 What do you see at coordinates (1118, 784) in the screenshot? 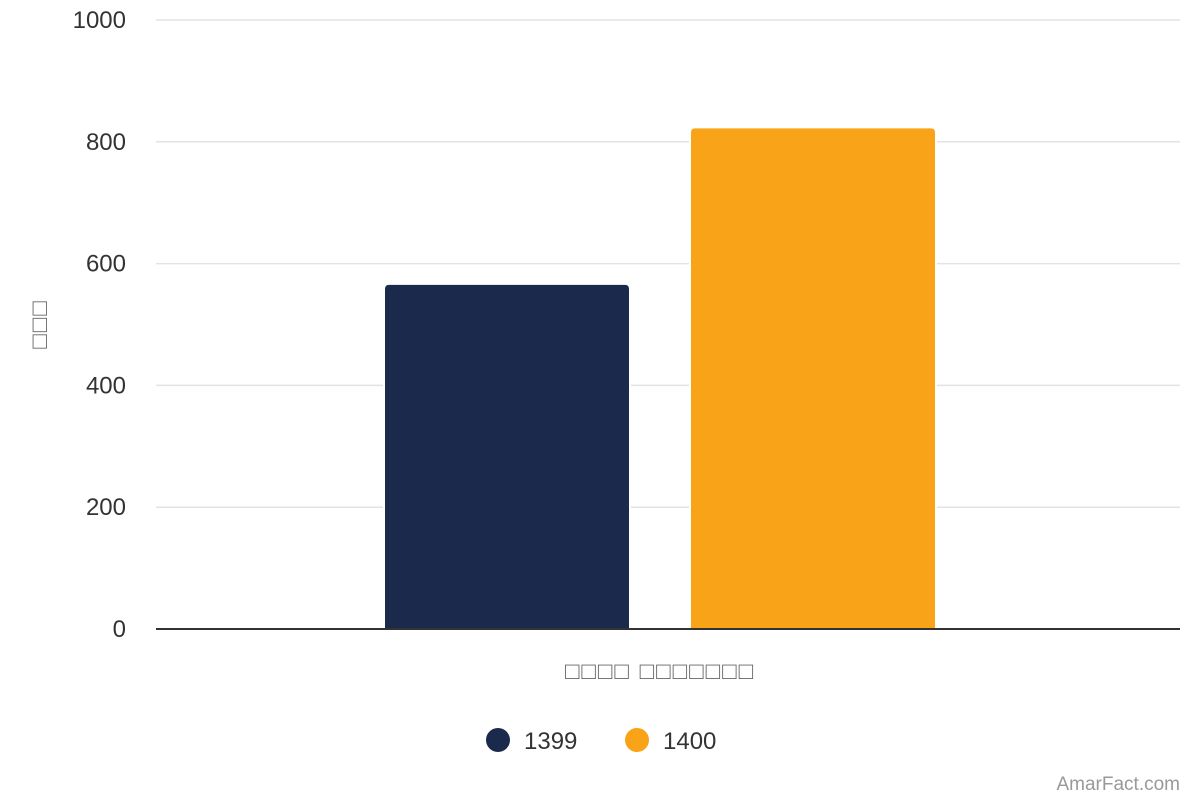
I see `watermark-text: AmarFact.com` at bounding box center [1118, 784].